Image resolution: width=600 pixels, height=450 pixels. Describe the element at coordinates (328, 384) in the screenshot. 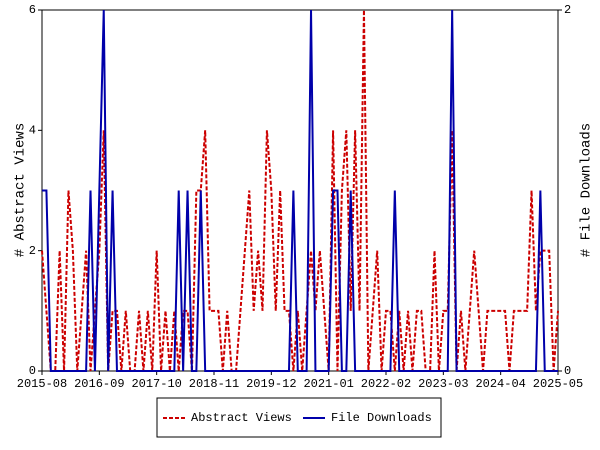

I see `x-tick-label: 2021-01` at that location.